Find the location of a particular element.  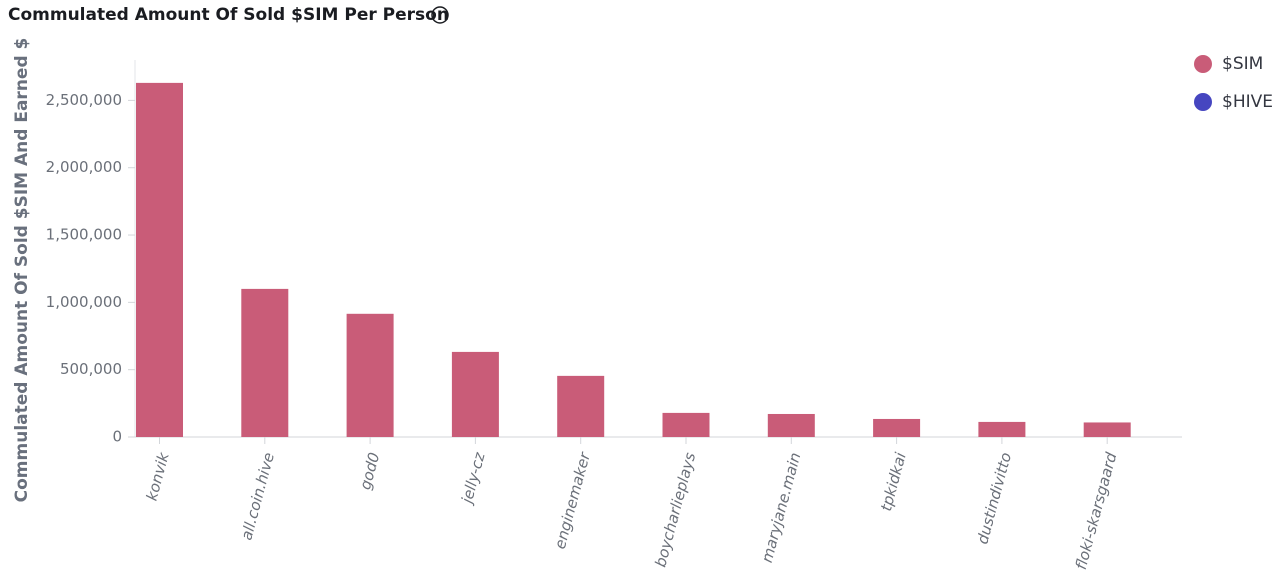

y-tick-label: 2,500,000 is located at coordinates (84, 100).